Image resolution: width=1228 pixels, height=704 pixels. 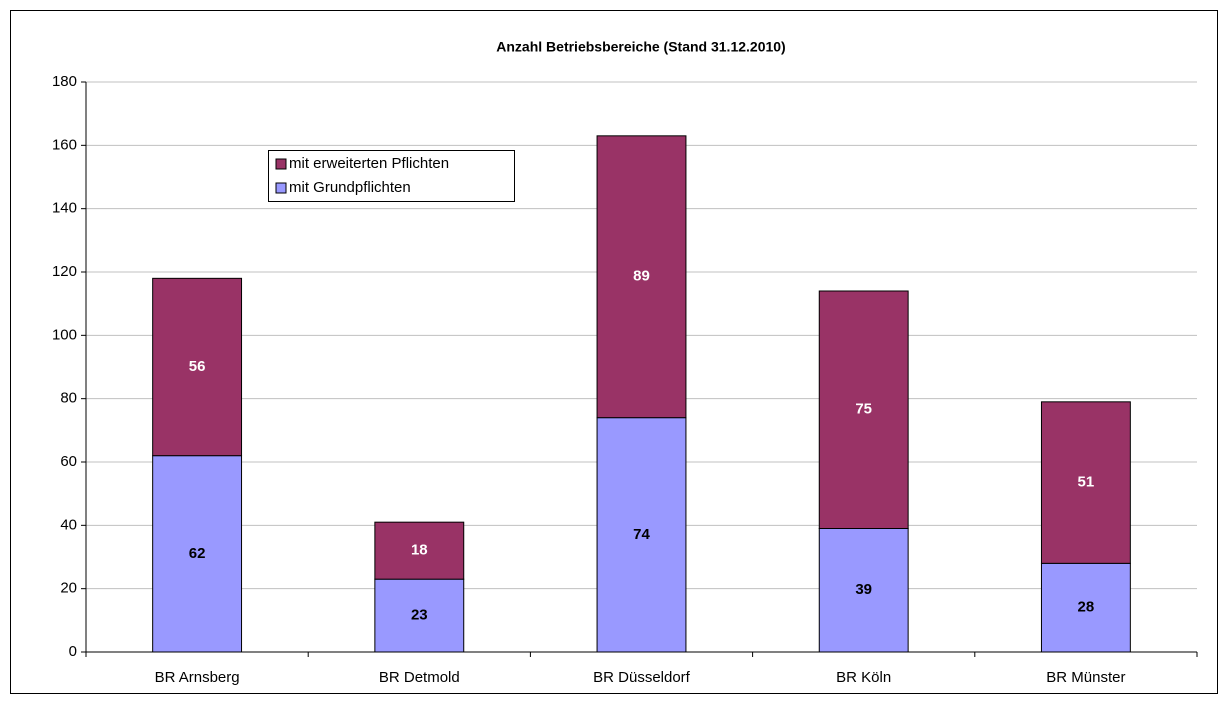 What do you see at coordinates (68, 461) in the screenshot?
I see `y-tick-label: 60` at bounding box center [68, 461].